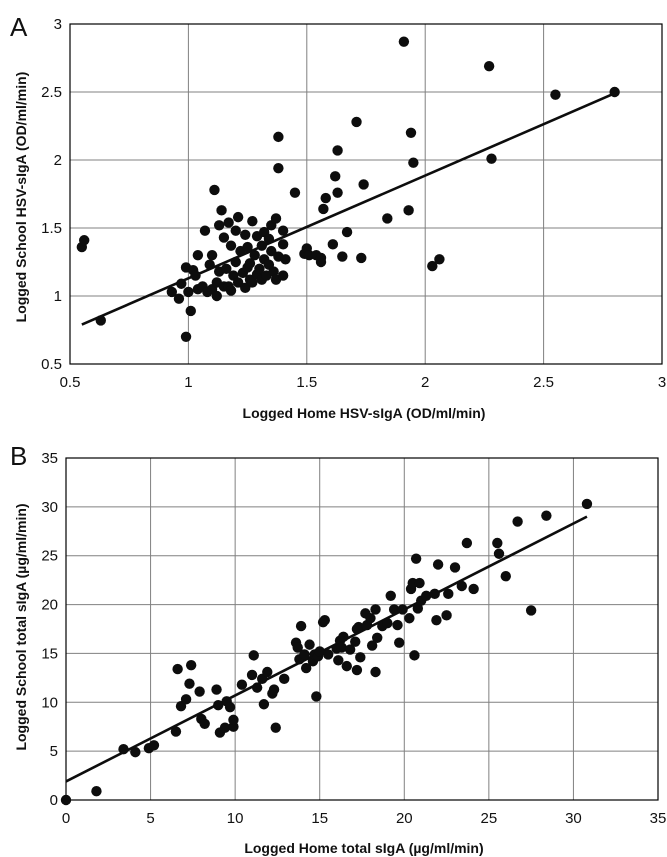  Describe the element at coordinates (404, 818) in the screenshot. I see `panel-b-x-tick-label: 20` at that location.